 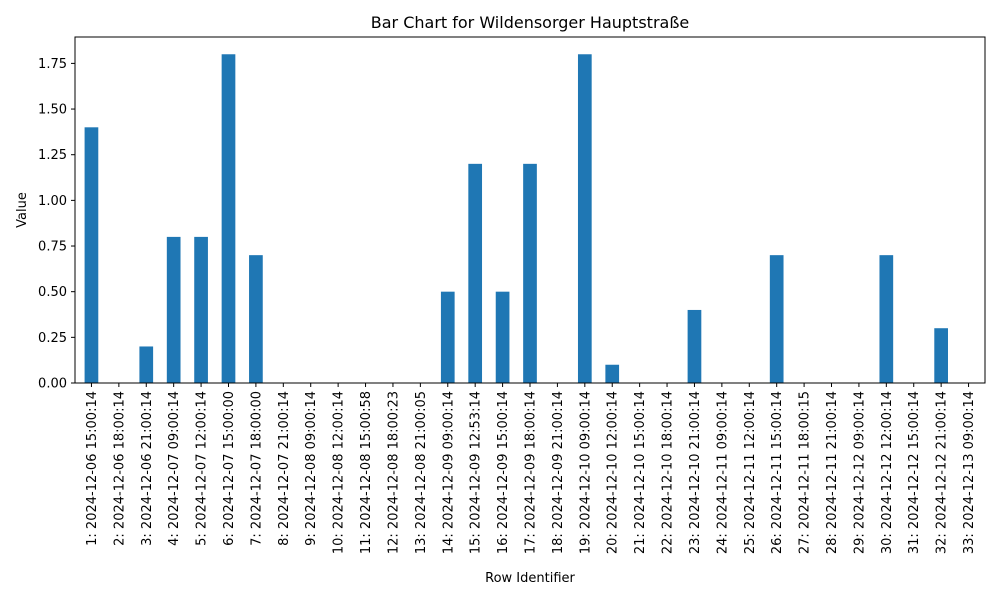 I want to click on x-tick-label: 21: 2024-12-10 15:00:14, so click(x=640, y=472).